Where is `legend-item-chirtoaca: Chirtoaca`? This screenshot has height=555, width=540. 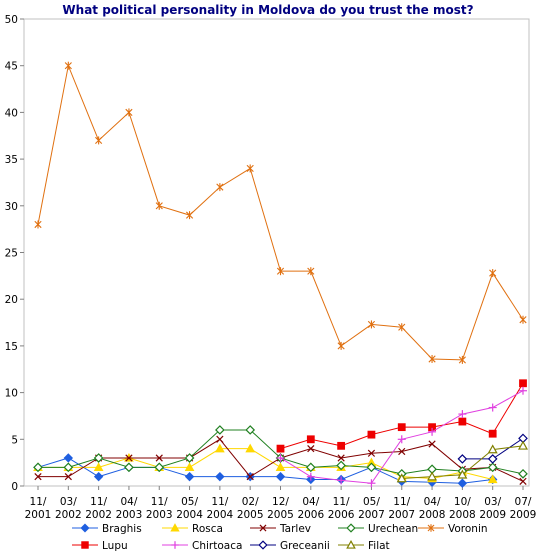
legend-item-chirtoaca: Chirtoaca is located at coordinates (202, 546).